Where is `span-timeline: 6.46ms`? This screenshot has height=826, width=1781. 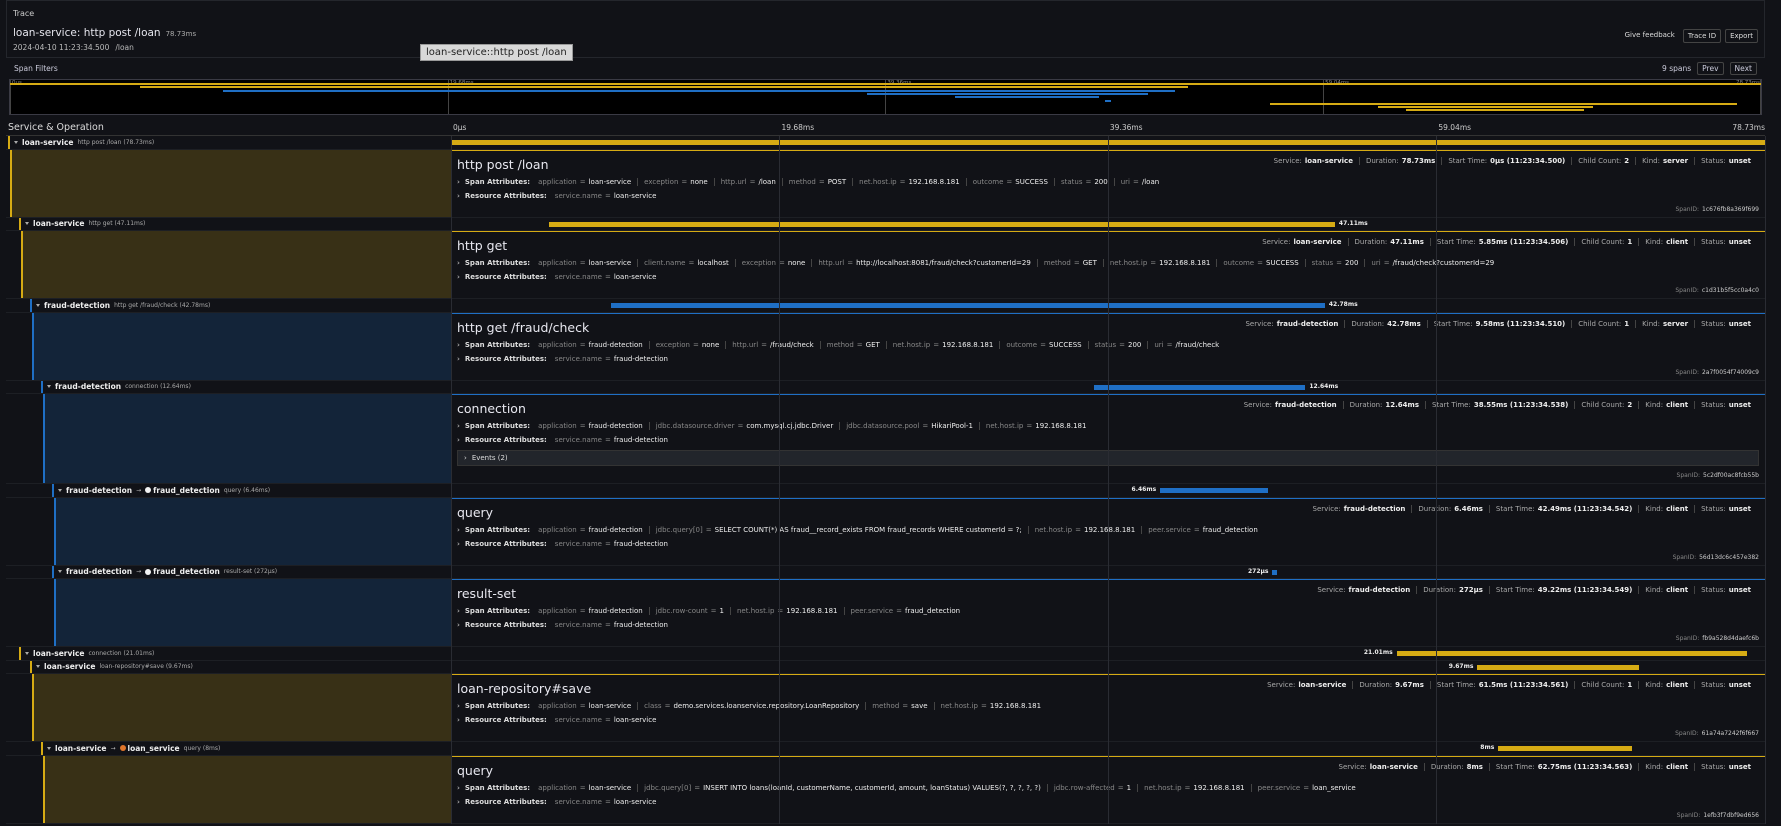
span-timeline: 6.46ms is located at coordinates (1108, 490).